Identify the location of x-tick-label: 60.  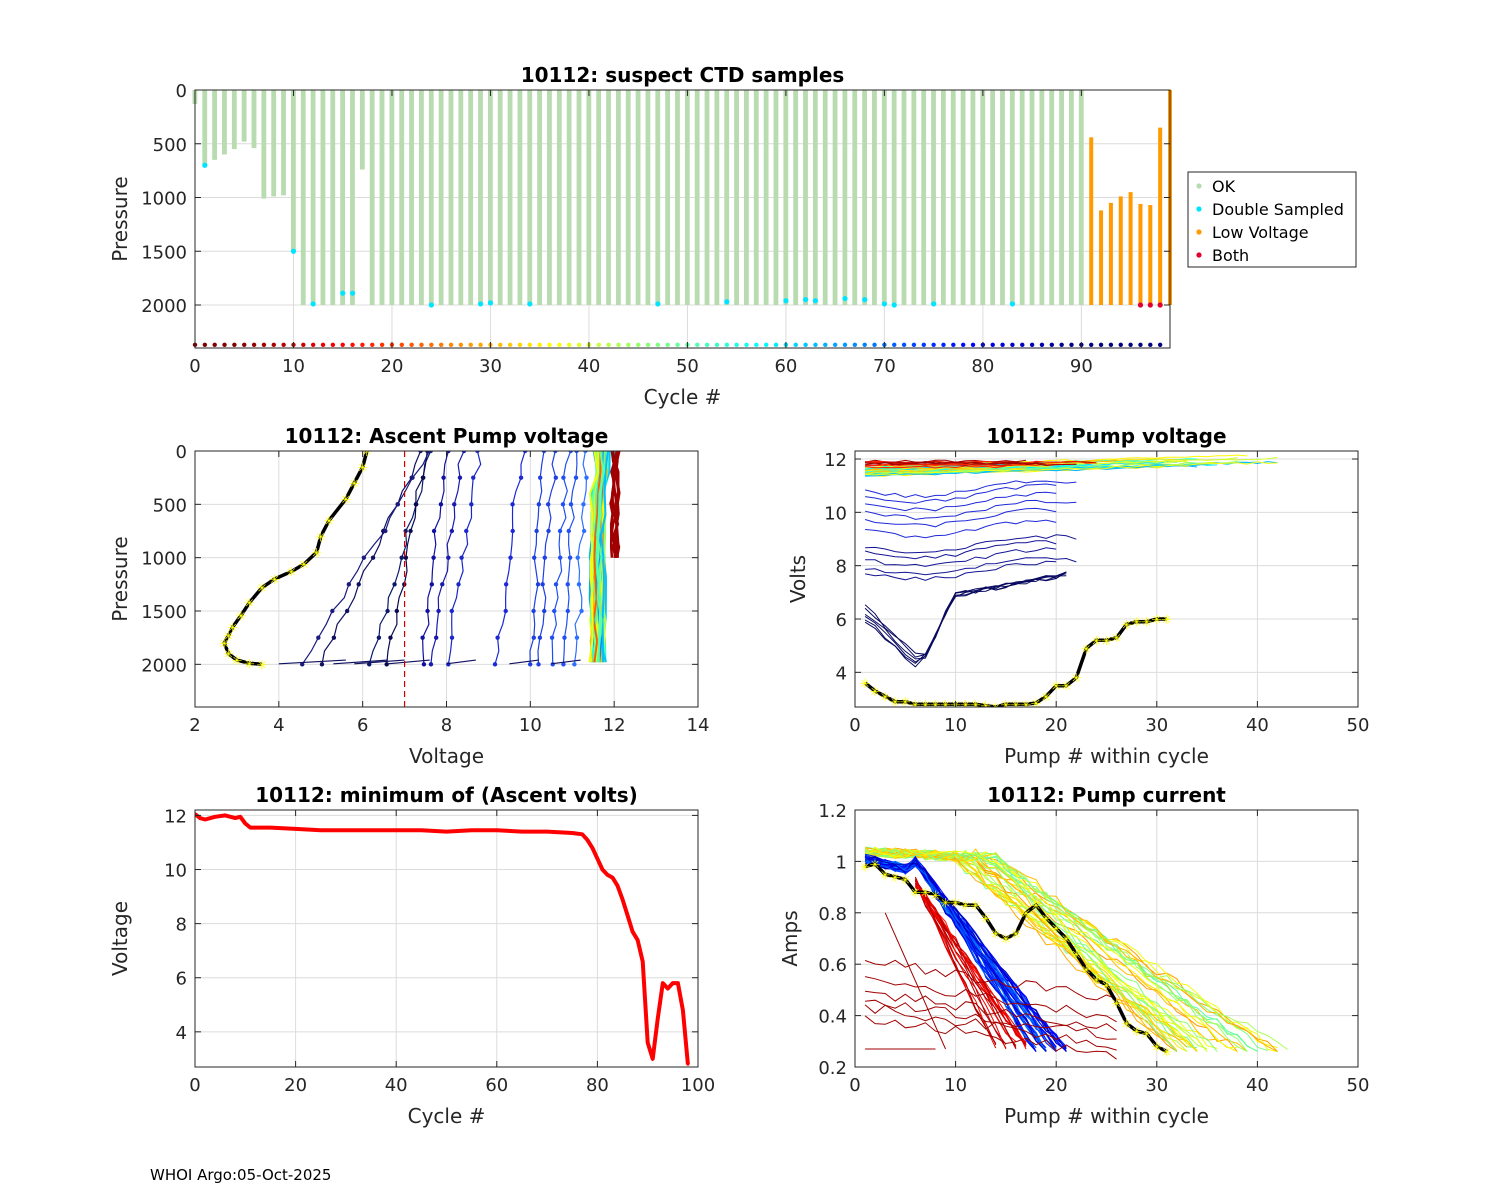
(785, 366).